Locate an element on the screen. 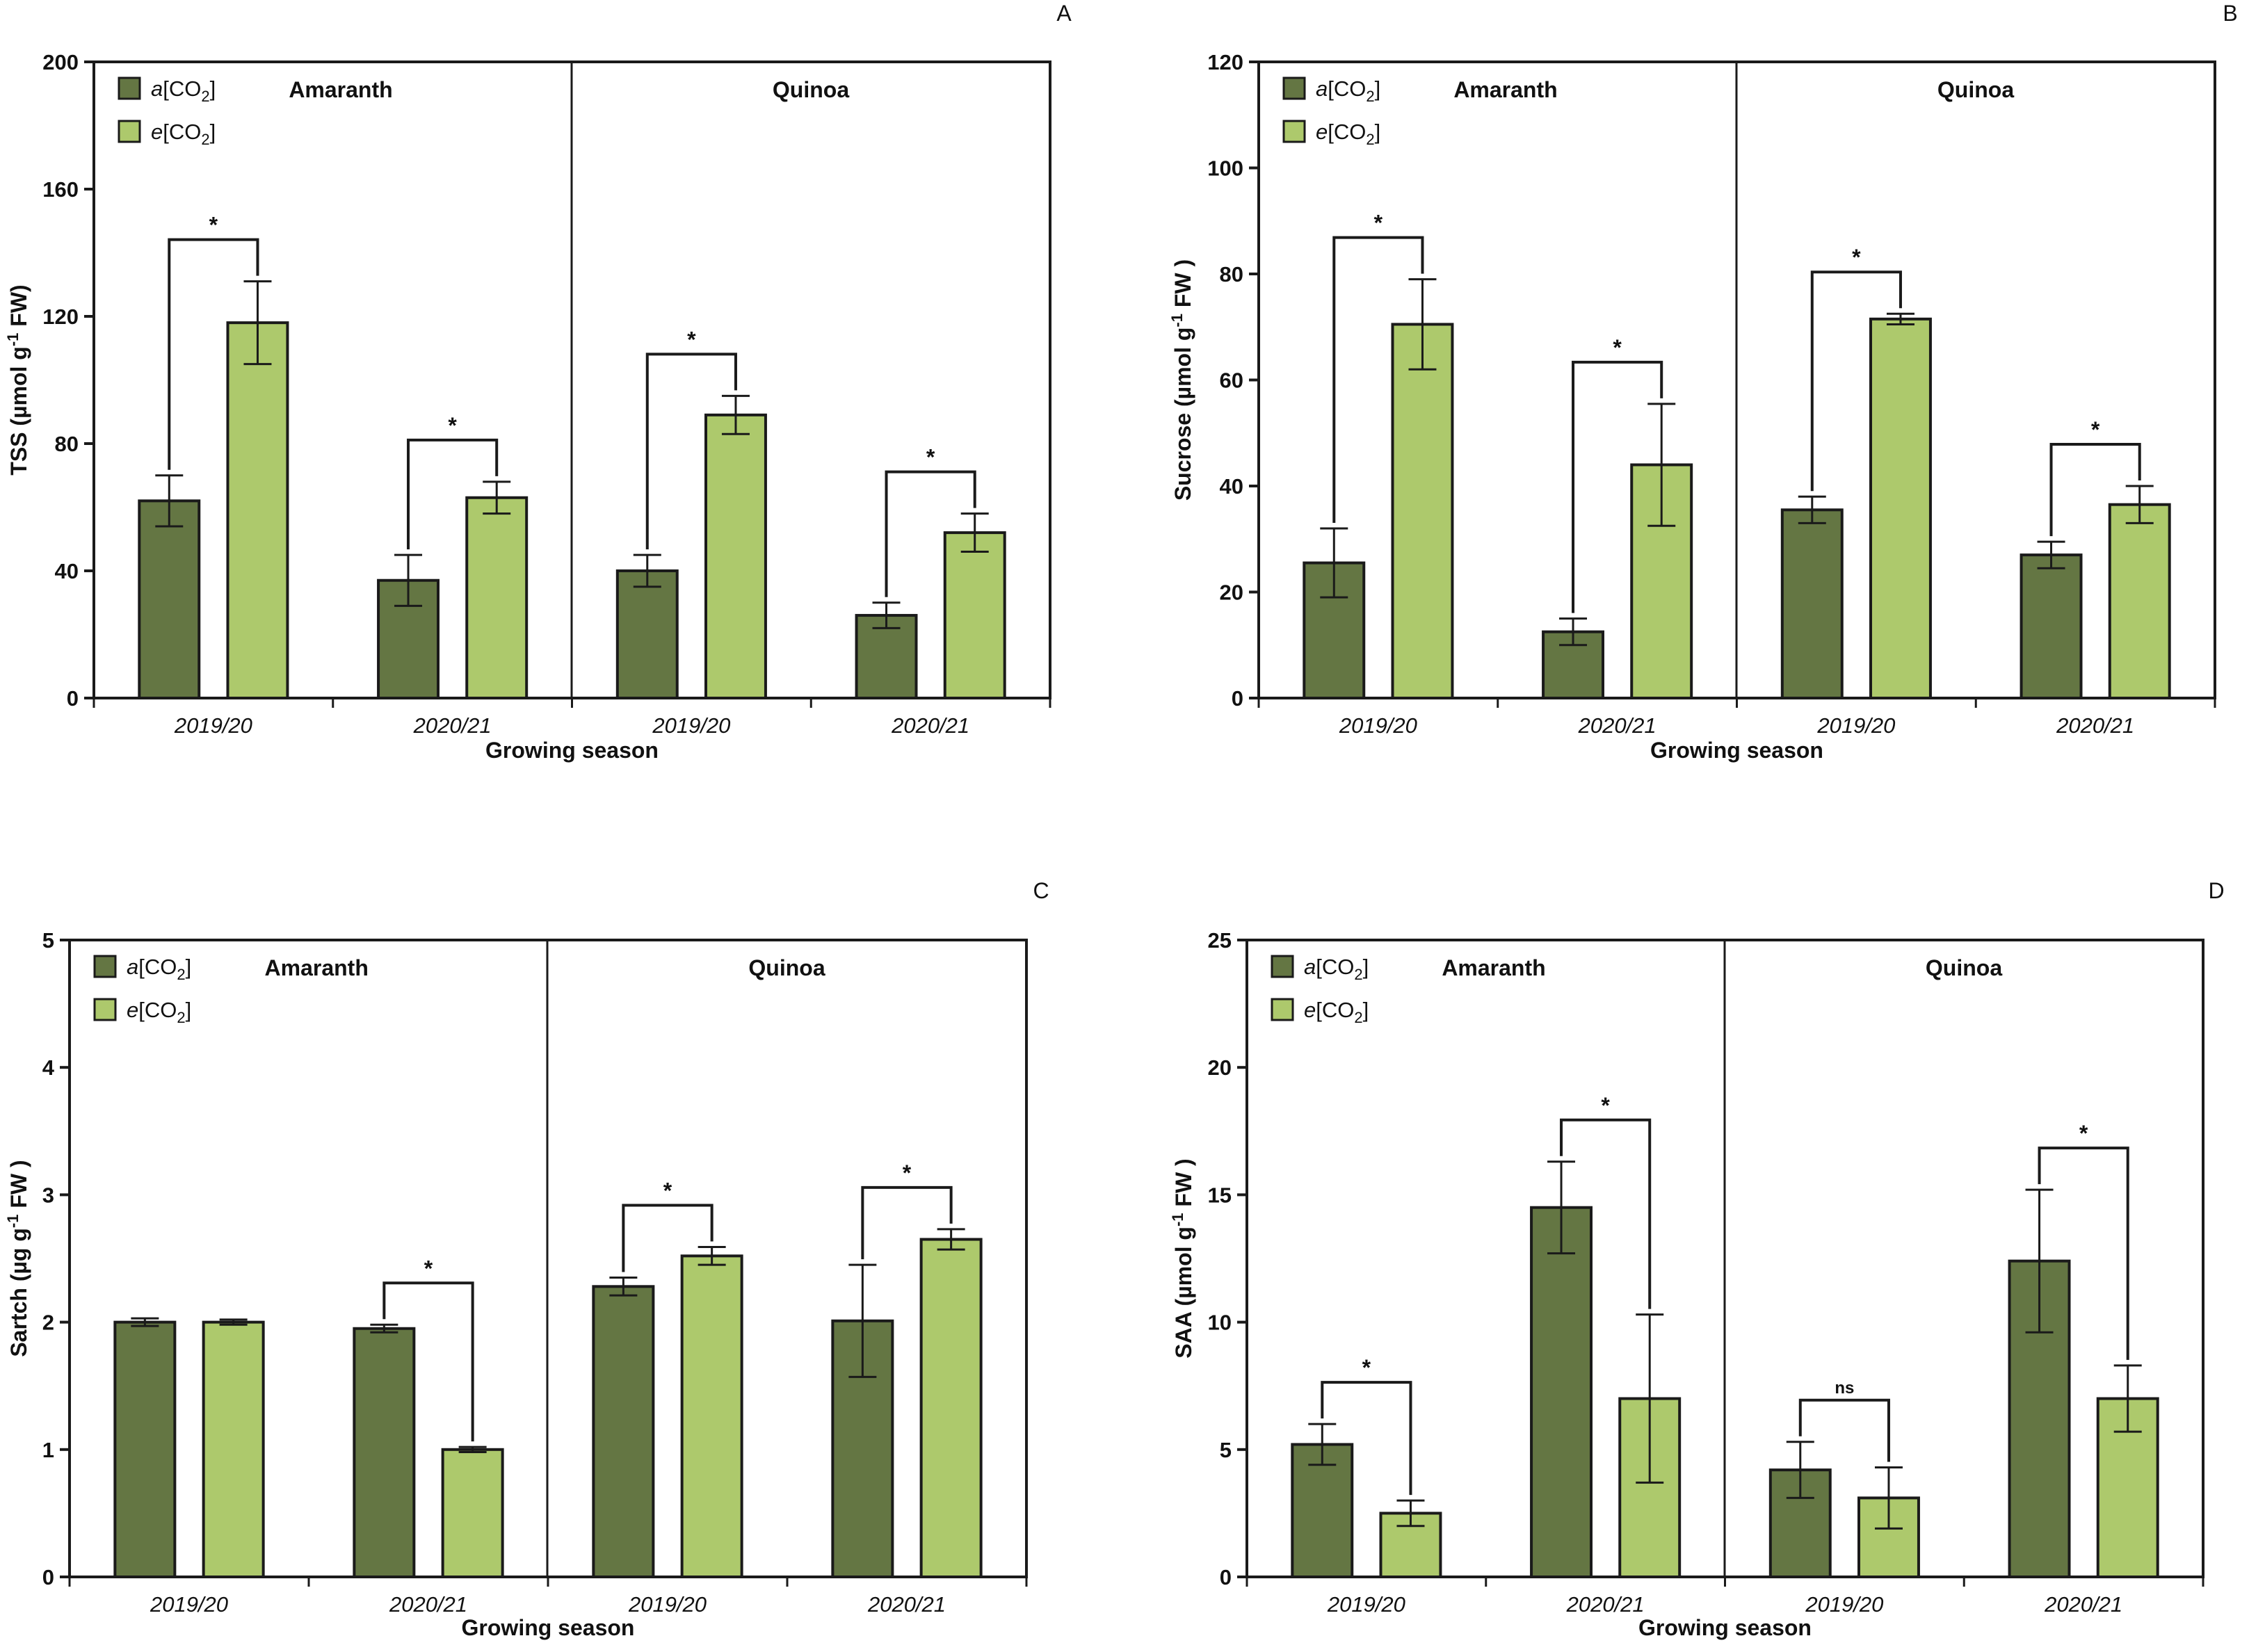  panel-letter: C is located at coordinates (1041, 890).